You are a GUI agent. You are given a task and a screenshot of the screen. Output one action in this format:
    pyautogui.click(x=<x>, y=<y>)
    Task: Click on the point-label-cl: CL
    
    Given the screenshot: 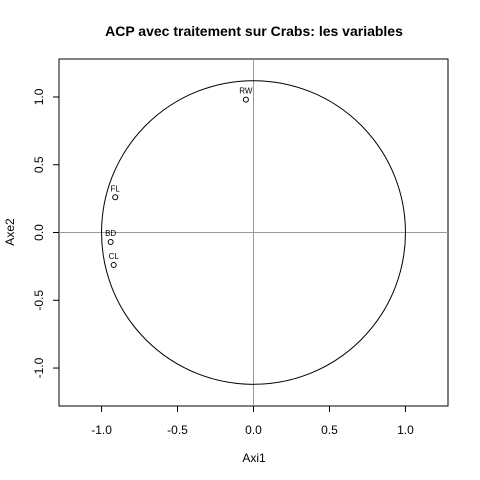 What is the action you would take?
    pyautogui.click(x=114, y=256)
    